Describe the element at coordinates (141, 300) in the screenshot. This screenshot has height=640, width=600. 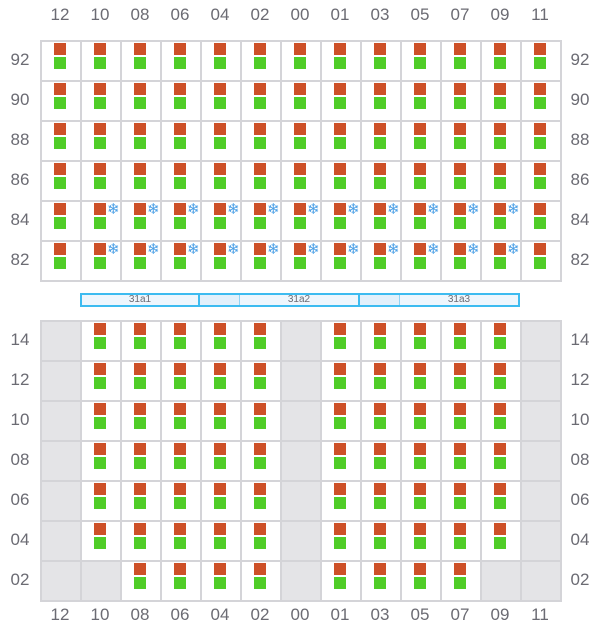
I see `hatch-cover-31a1: 31a1` at that location.